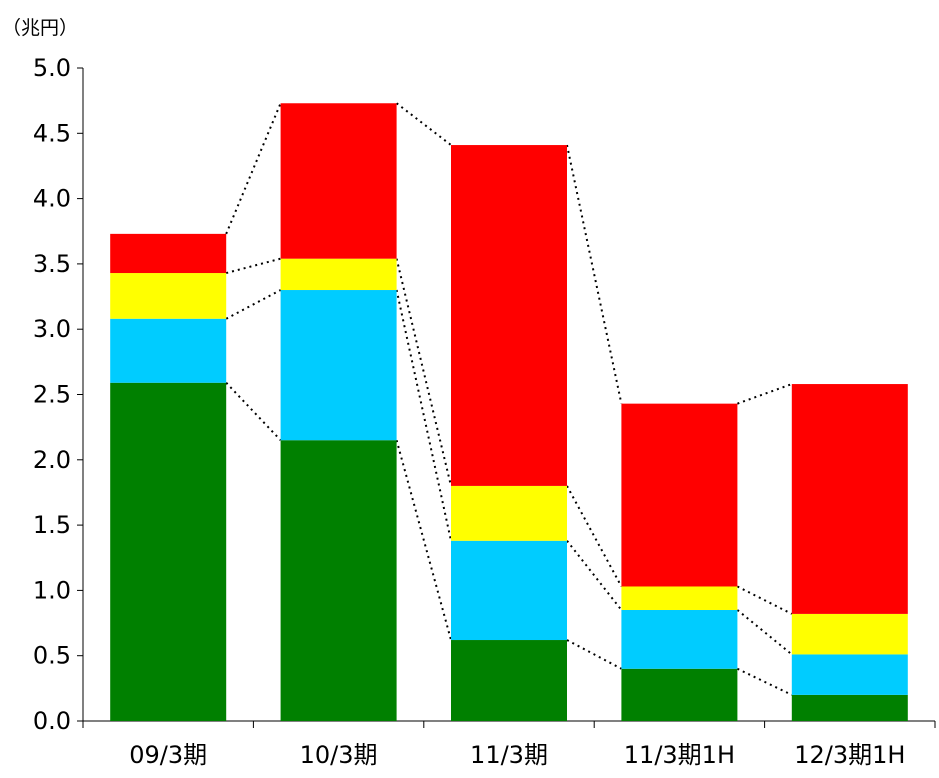 The width and height of the screenshot is (939, 778). What do you see at coordinates (52, 133) in the screenshot?
I see `y-tick-label: 4.5` at bounding box center [52, 133].